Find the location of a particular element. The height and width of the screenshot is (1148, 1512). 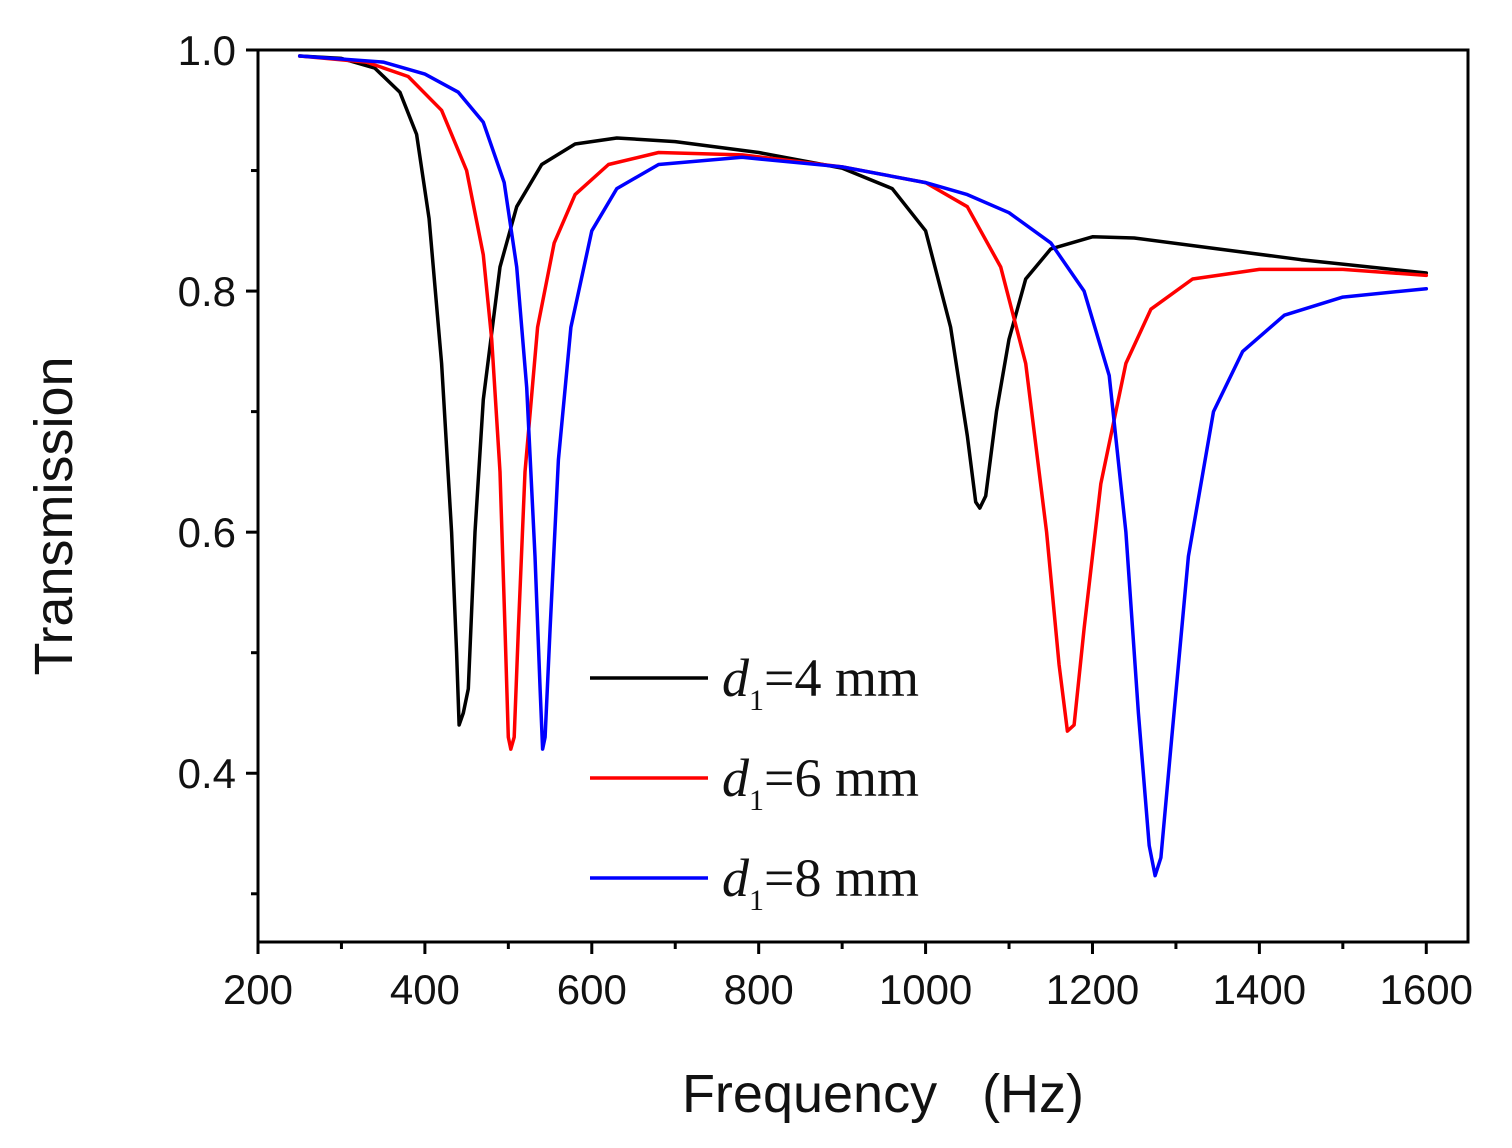

legend-label-1: d1=4 mm is located at coordinates (820, 682).